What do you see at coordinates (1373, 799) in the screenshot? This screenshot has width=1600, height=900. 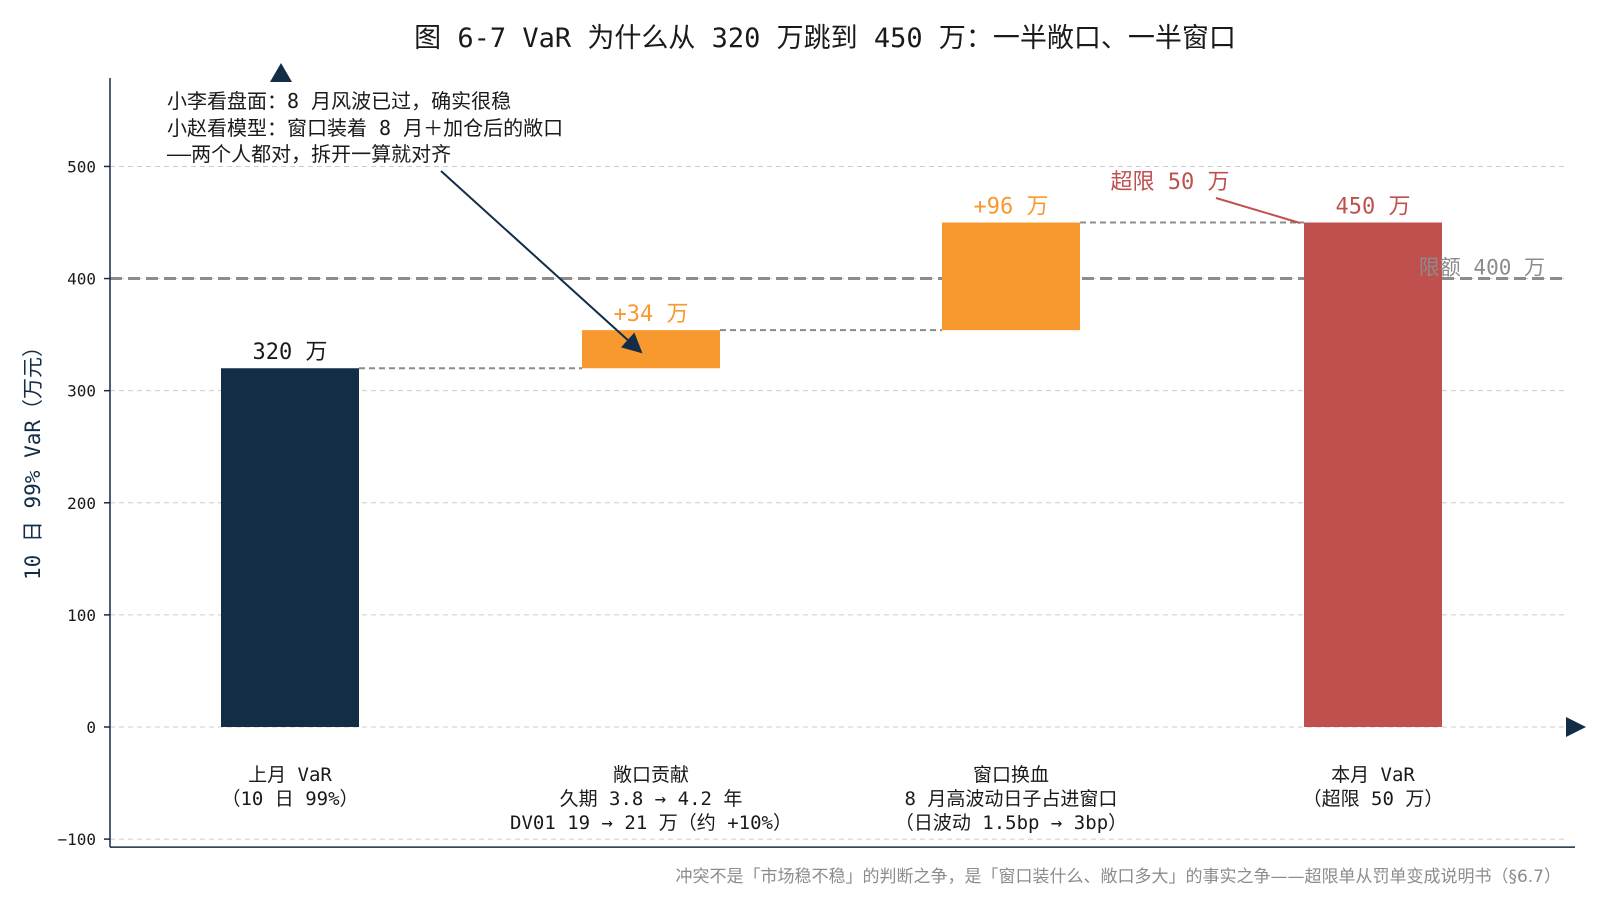 I see `x-tick-label: （超限 50 万）` at bounding box center [1373, 799].